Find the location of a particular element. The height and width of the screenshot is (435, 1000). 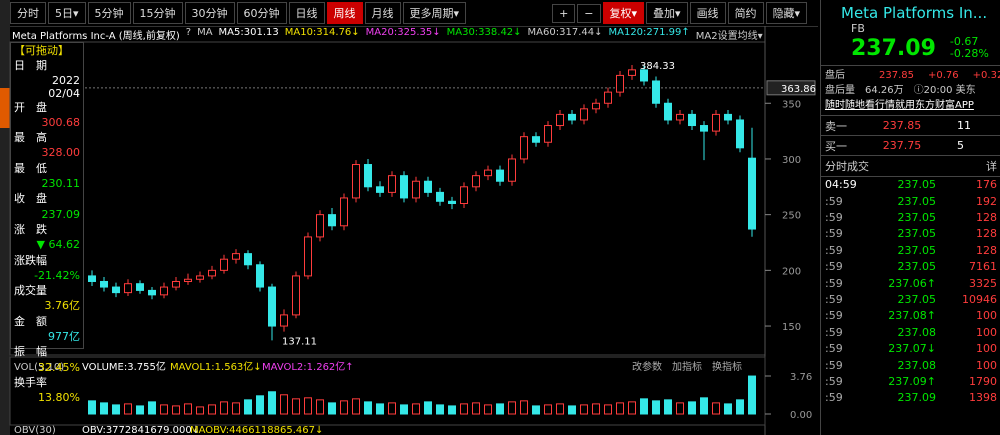

trade-price: 237.08 is located at coordinates (917, 332).